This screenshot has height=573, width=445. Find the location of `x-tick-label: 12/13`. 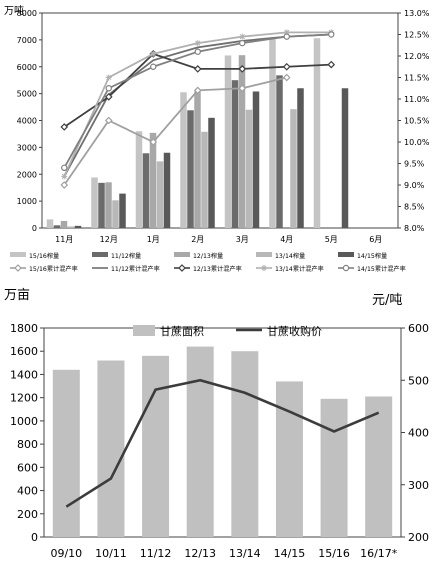

x-tick-label: 12/13 is located at coordinates (200, 553).